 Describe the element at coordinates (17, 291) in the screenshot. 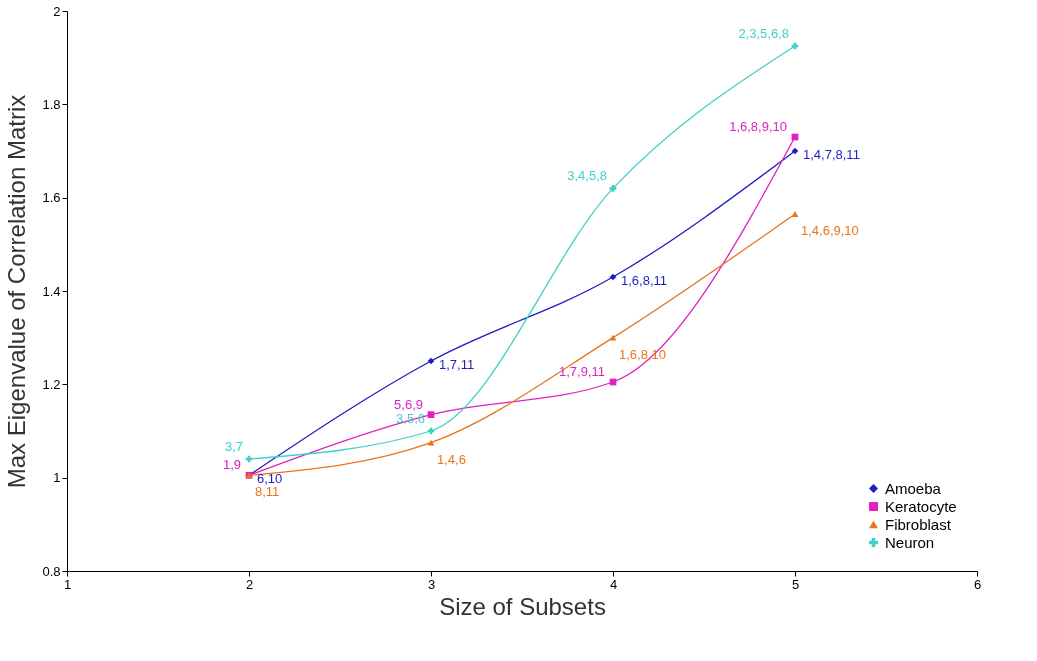

I see `y-axis-title: Max Eigenvalue of Correlation Matrix` at that location.